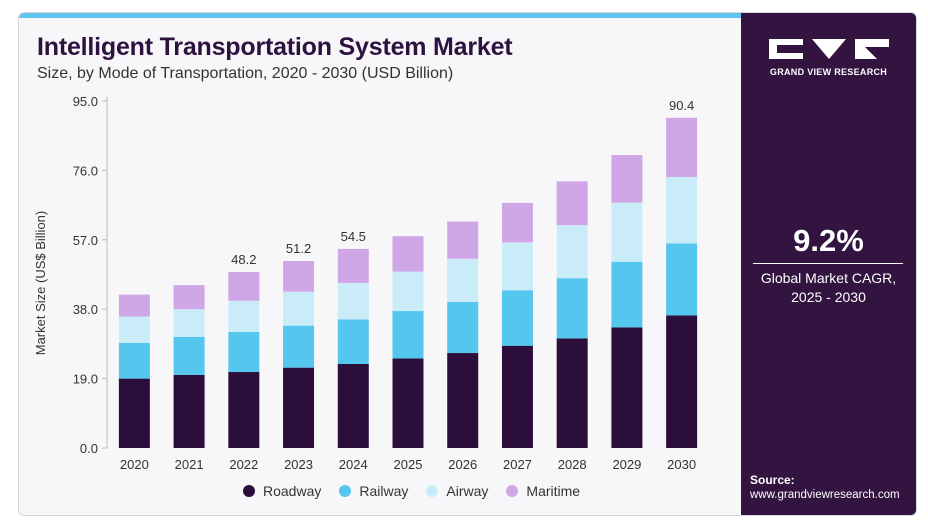 Image resolution: width=928 pixels, height=526 pixels. What do you see at coordinates (189, 323) in the screenshot?
I see `bar-airway-2021` at bounding box center [189, 323].